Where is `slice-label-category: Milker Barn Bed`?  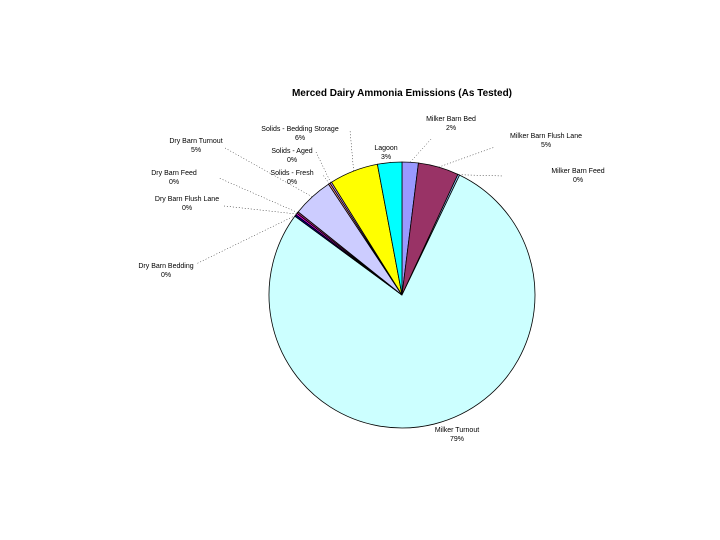 slice-label-category: Milker Barn Bed is located at coordinates (451, 119).